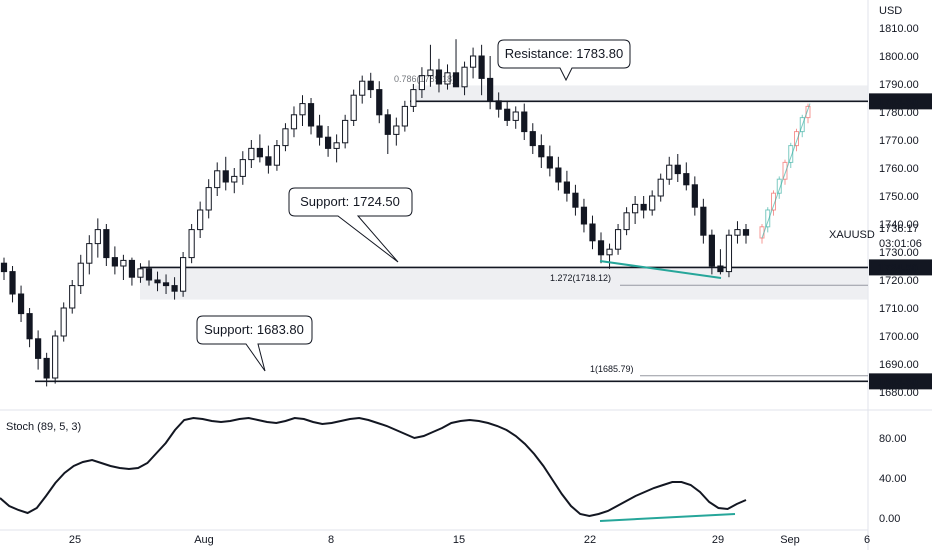  Describe the element at coordinates (893, 439) in the screenshot. I see `stoch-tick-label: 80.00` at that location.